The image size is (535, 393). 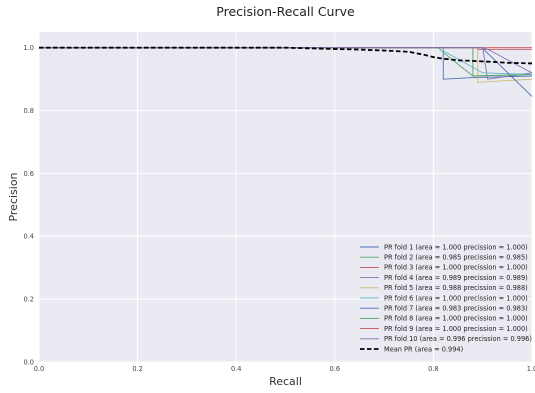 I want to click on y-tick-label: 0.2, so click(x=29, y=300).